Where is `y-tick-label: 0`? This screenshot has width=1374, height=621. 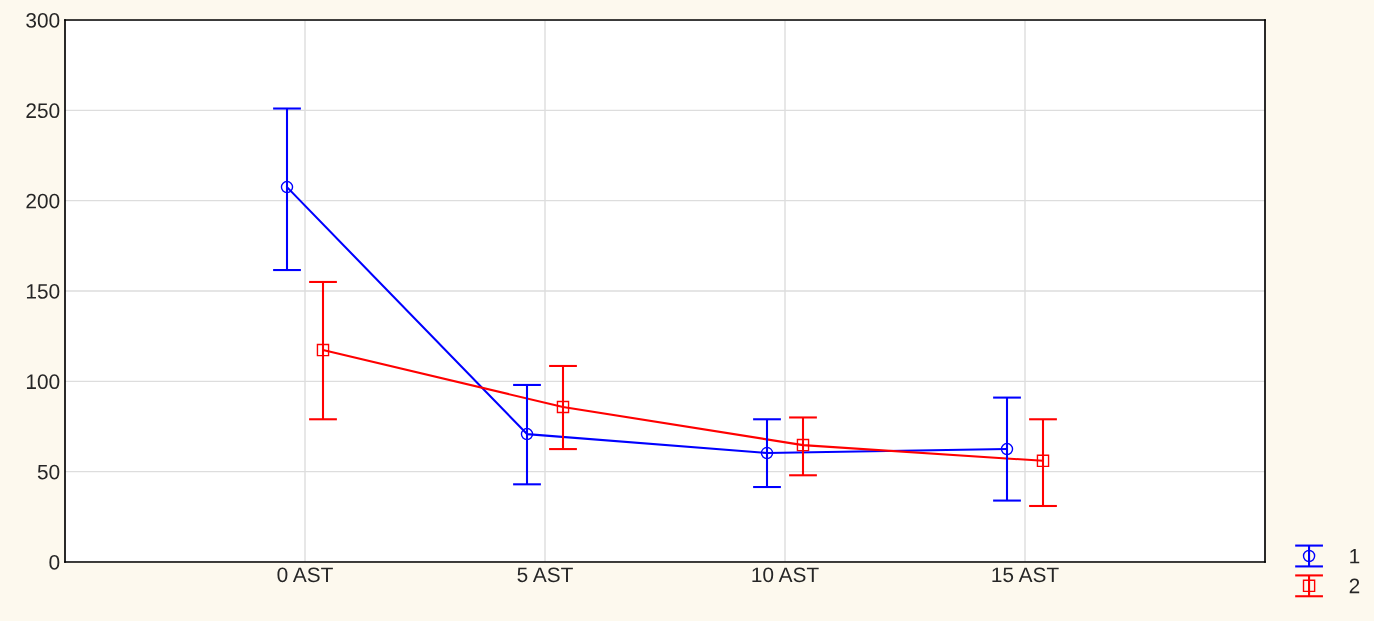
y-tick-label: 0 is located at coordinates (54, 562).